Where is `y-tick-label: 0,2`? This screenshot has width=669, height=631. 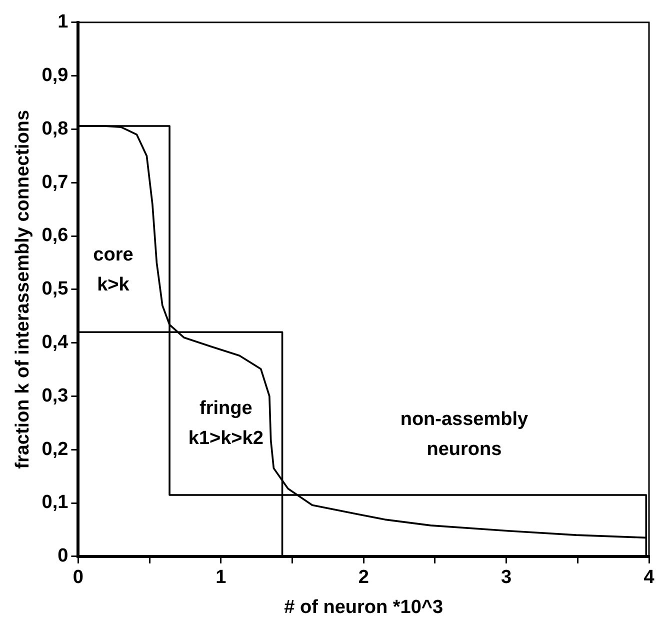
y-tick-label: 0,2 is located at coordinates (55, 449).